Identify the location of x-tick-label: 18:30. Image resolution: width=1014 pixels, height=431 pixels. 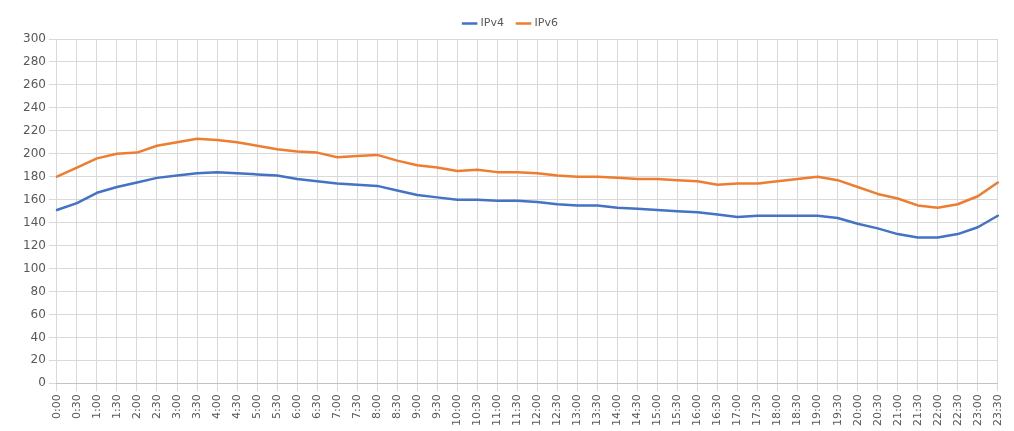
(797, 410).